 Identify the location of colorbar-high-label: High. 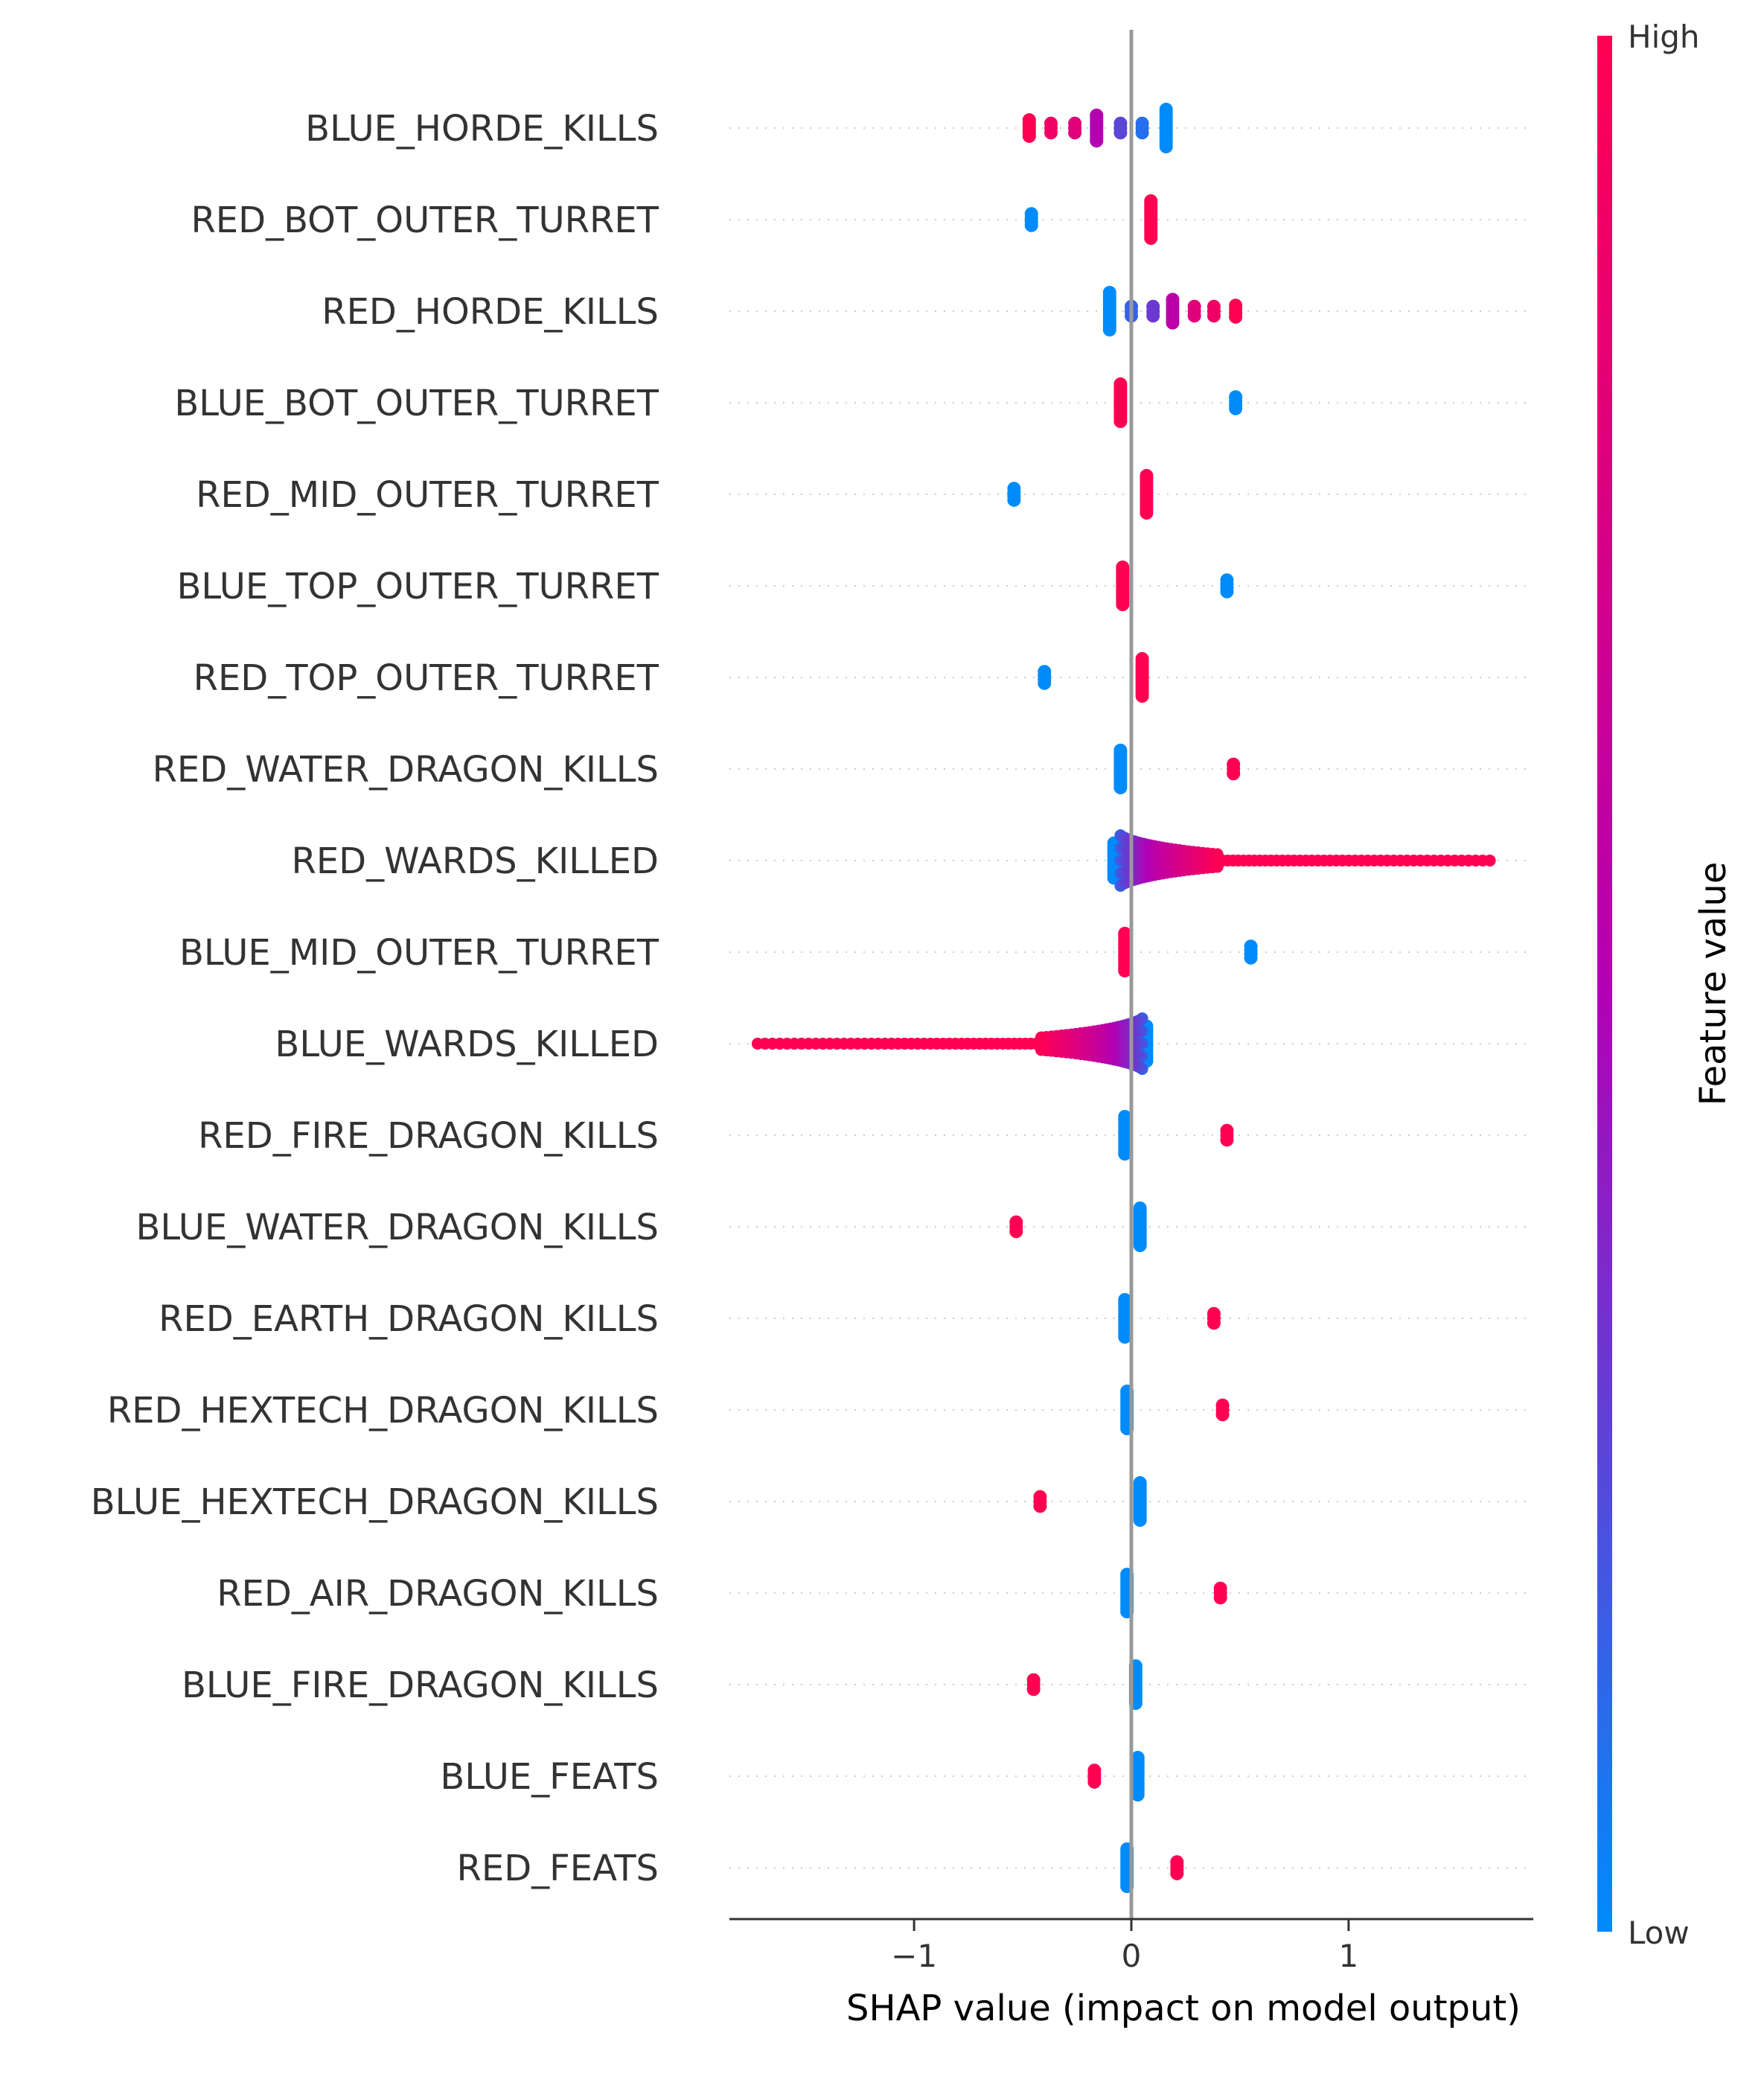
(1664, 37).